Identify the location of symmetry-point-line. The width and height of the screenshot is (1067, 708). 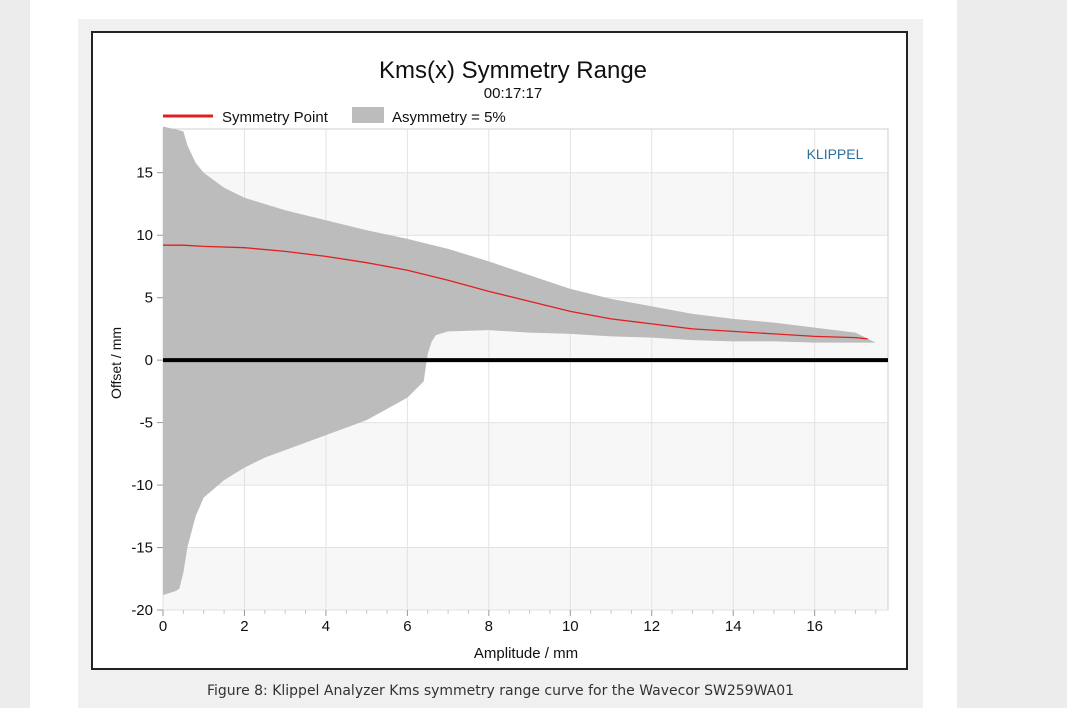
(515, 292).